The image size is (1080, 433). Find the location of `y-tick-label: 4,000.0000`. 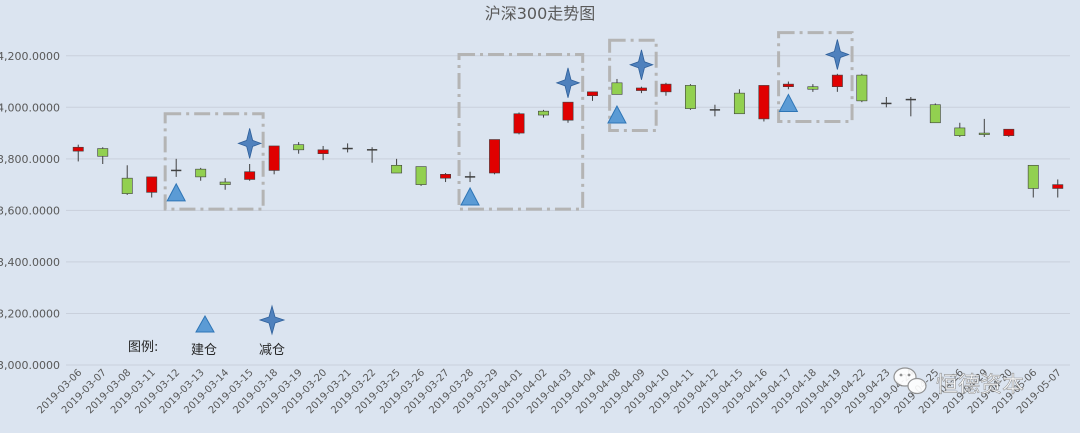

y-tick-label: 4,000.0000 is located at coordinates (30, 107).